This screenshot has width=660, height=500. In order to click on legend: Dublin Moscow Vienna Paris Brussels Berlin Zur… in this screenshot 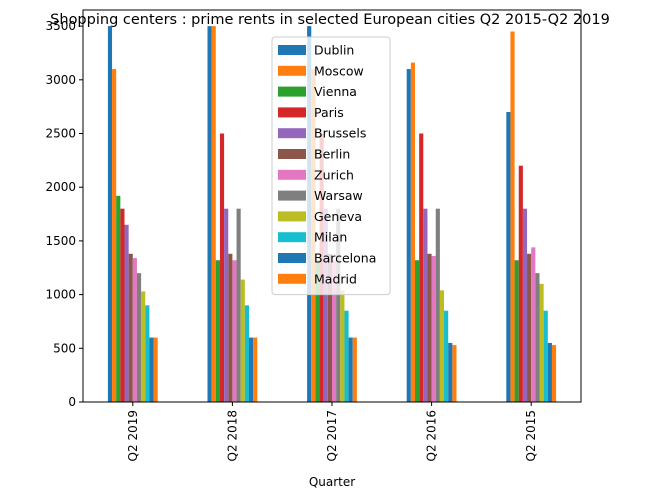, I will do `click(331, 166)`.